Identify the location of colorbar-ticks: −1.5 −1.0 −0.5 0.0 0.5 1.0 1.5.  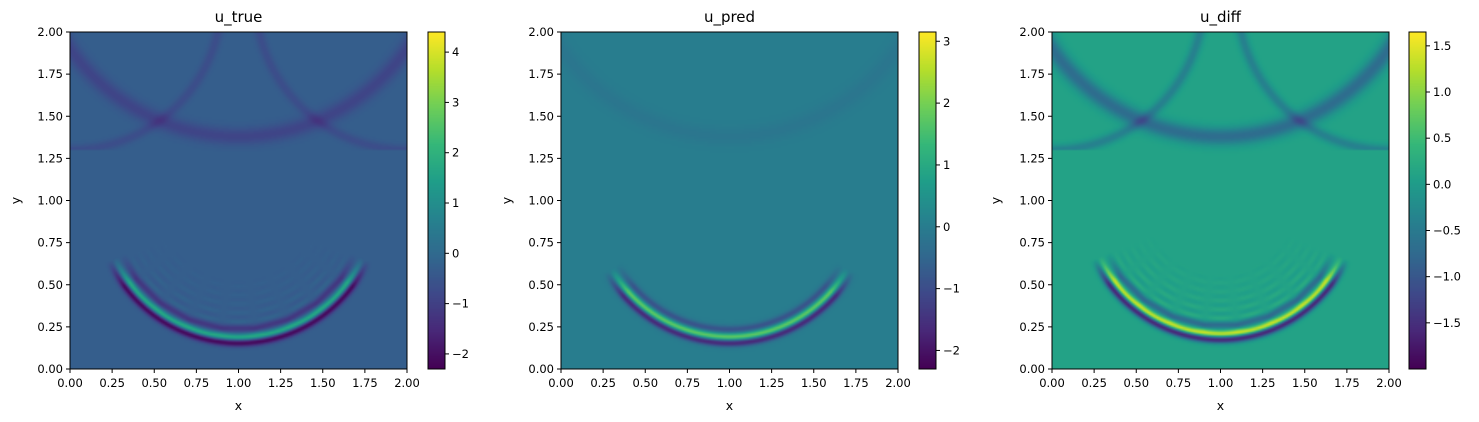
(1443, 184).